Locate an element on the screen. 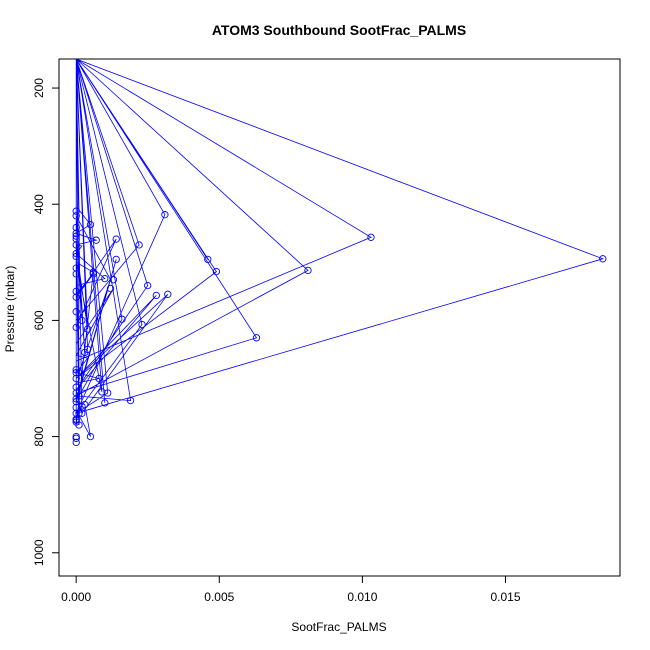 The height and width of the screenshot is (650, 650). x-axis-label: SootFrac_PALMS is located at coordinates (338, 627).